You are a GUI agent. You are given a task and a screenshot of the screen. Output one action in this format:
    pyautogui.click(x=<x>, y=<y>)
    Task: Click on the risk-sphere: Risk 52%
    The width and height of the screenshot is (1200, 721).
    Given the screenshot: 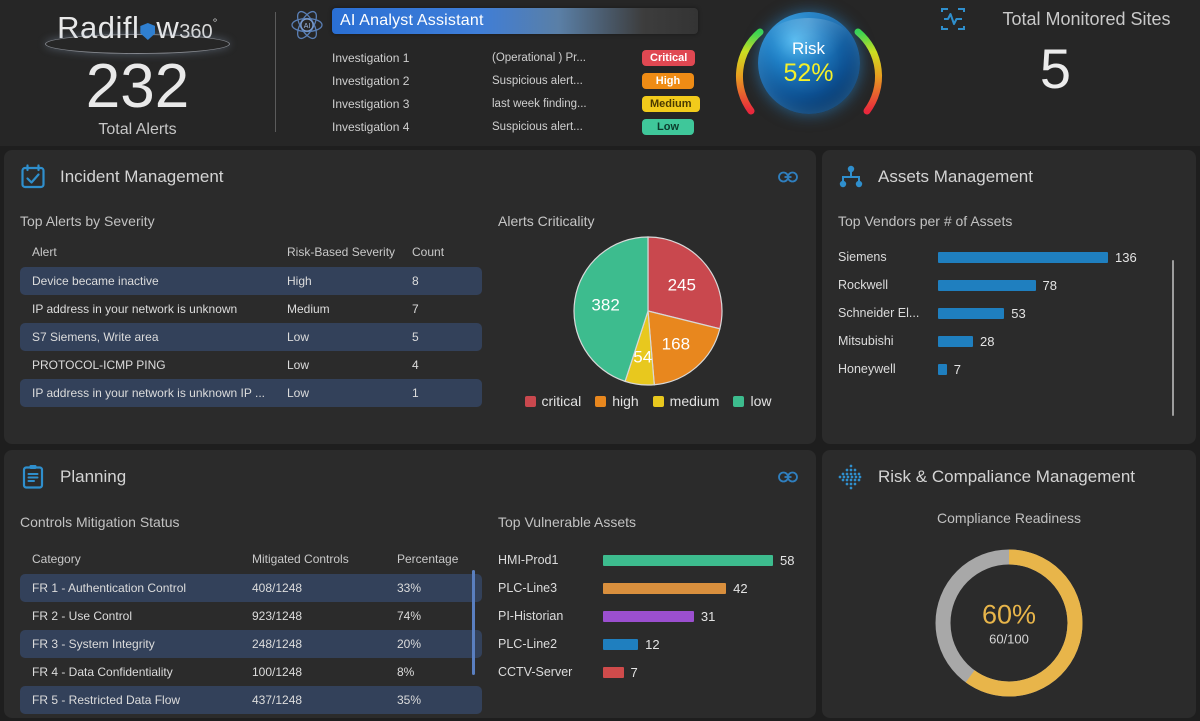 What is the action you would take?
    pyautogui.click(x=808, y=63)
    